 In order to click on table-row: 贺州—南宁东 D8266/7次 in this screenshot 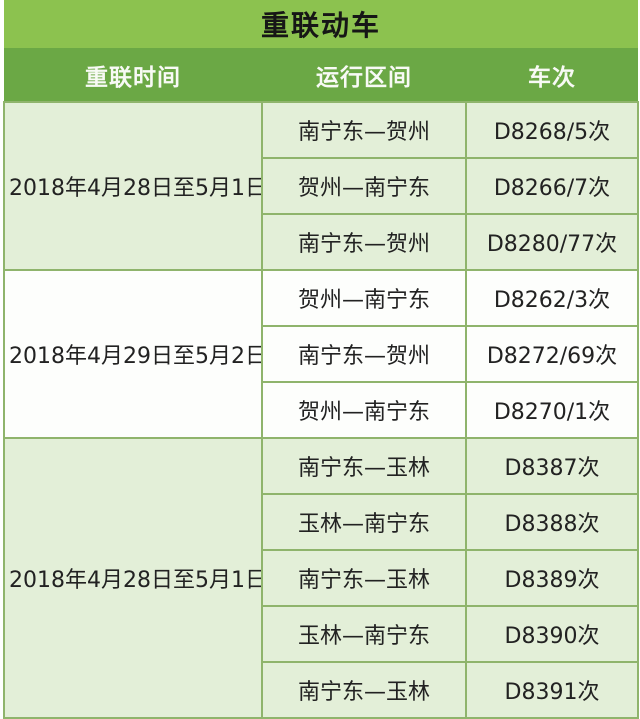, I will do `click(321, 186)`.